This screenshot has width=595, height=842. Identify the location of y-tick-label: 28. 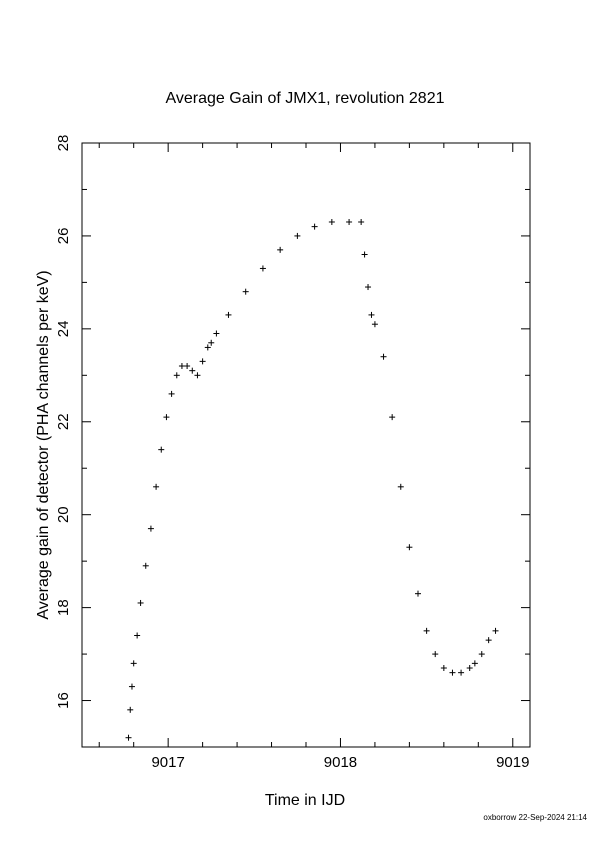
(63, 143).